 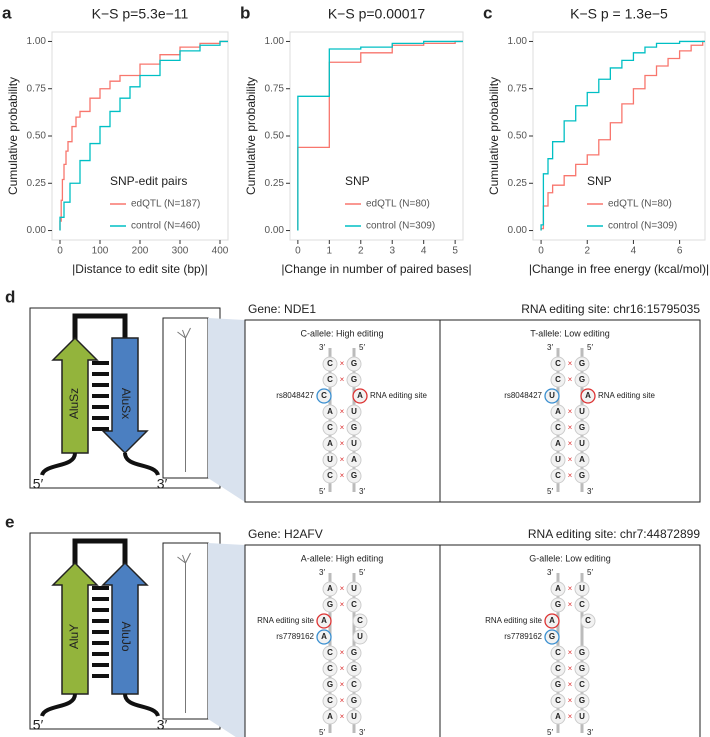 I want to click on chart-title: K−S p = 1.3e−5, so click(x=619, y=14).